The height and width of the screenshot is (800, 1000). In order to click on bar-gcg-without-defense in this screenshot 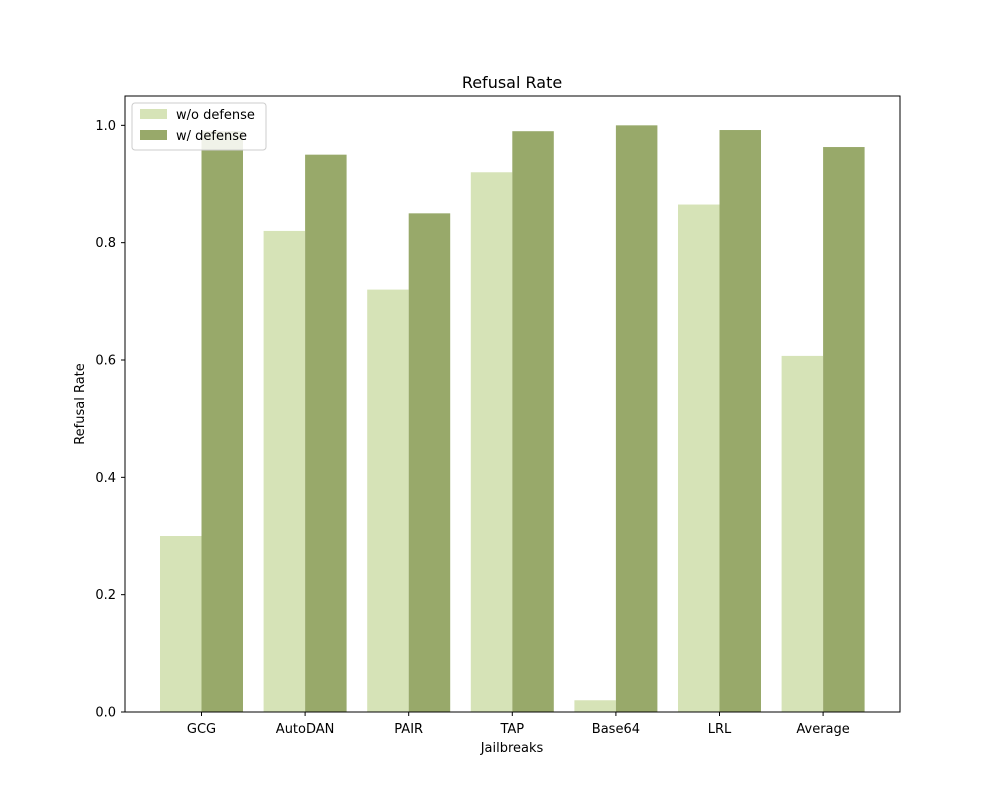, I will do `click(181, 624)`.